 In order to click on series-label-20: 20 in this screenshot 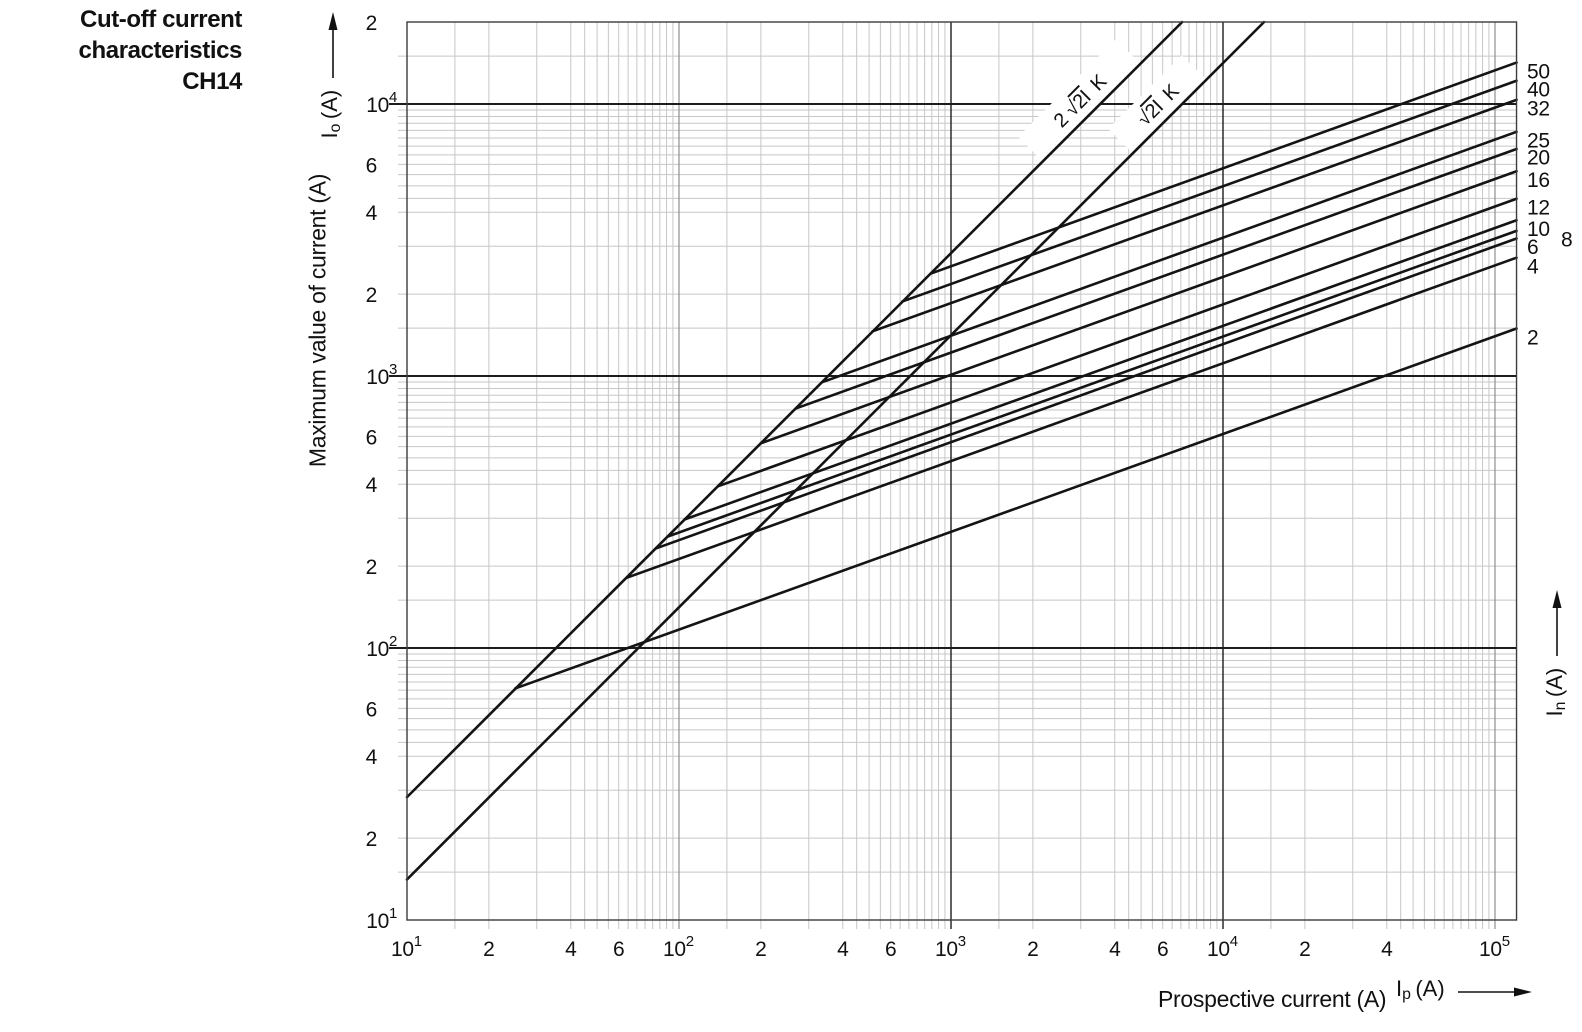, I will do `click(1538, 158)`.